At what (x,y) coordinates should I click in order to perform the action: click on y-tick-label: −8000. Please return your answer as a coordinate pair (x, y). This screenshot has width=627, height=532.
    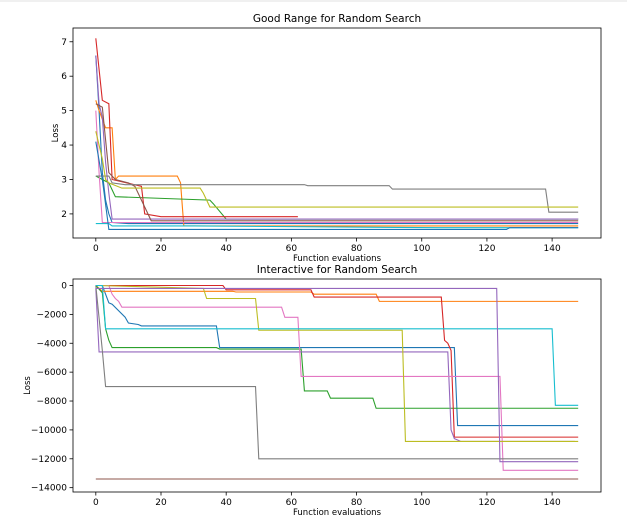
    Looking at the image, I should click on (52, 402).